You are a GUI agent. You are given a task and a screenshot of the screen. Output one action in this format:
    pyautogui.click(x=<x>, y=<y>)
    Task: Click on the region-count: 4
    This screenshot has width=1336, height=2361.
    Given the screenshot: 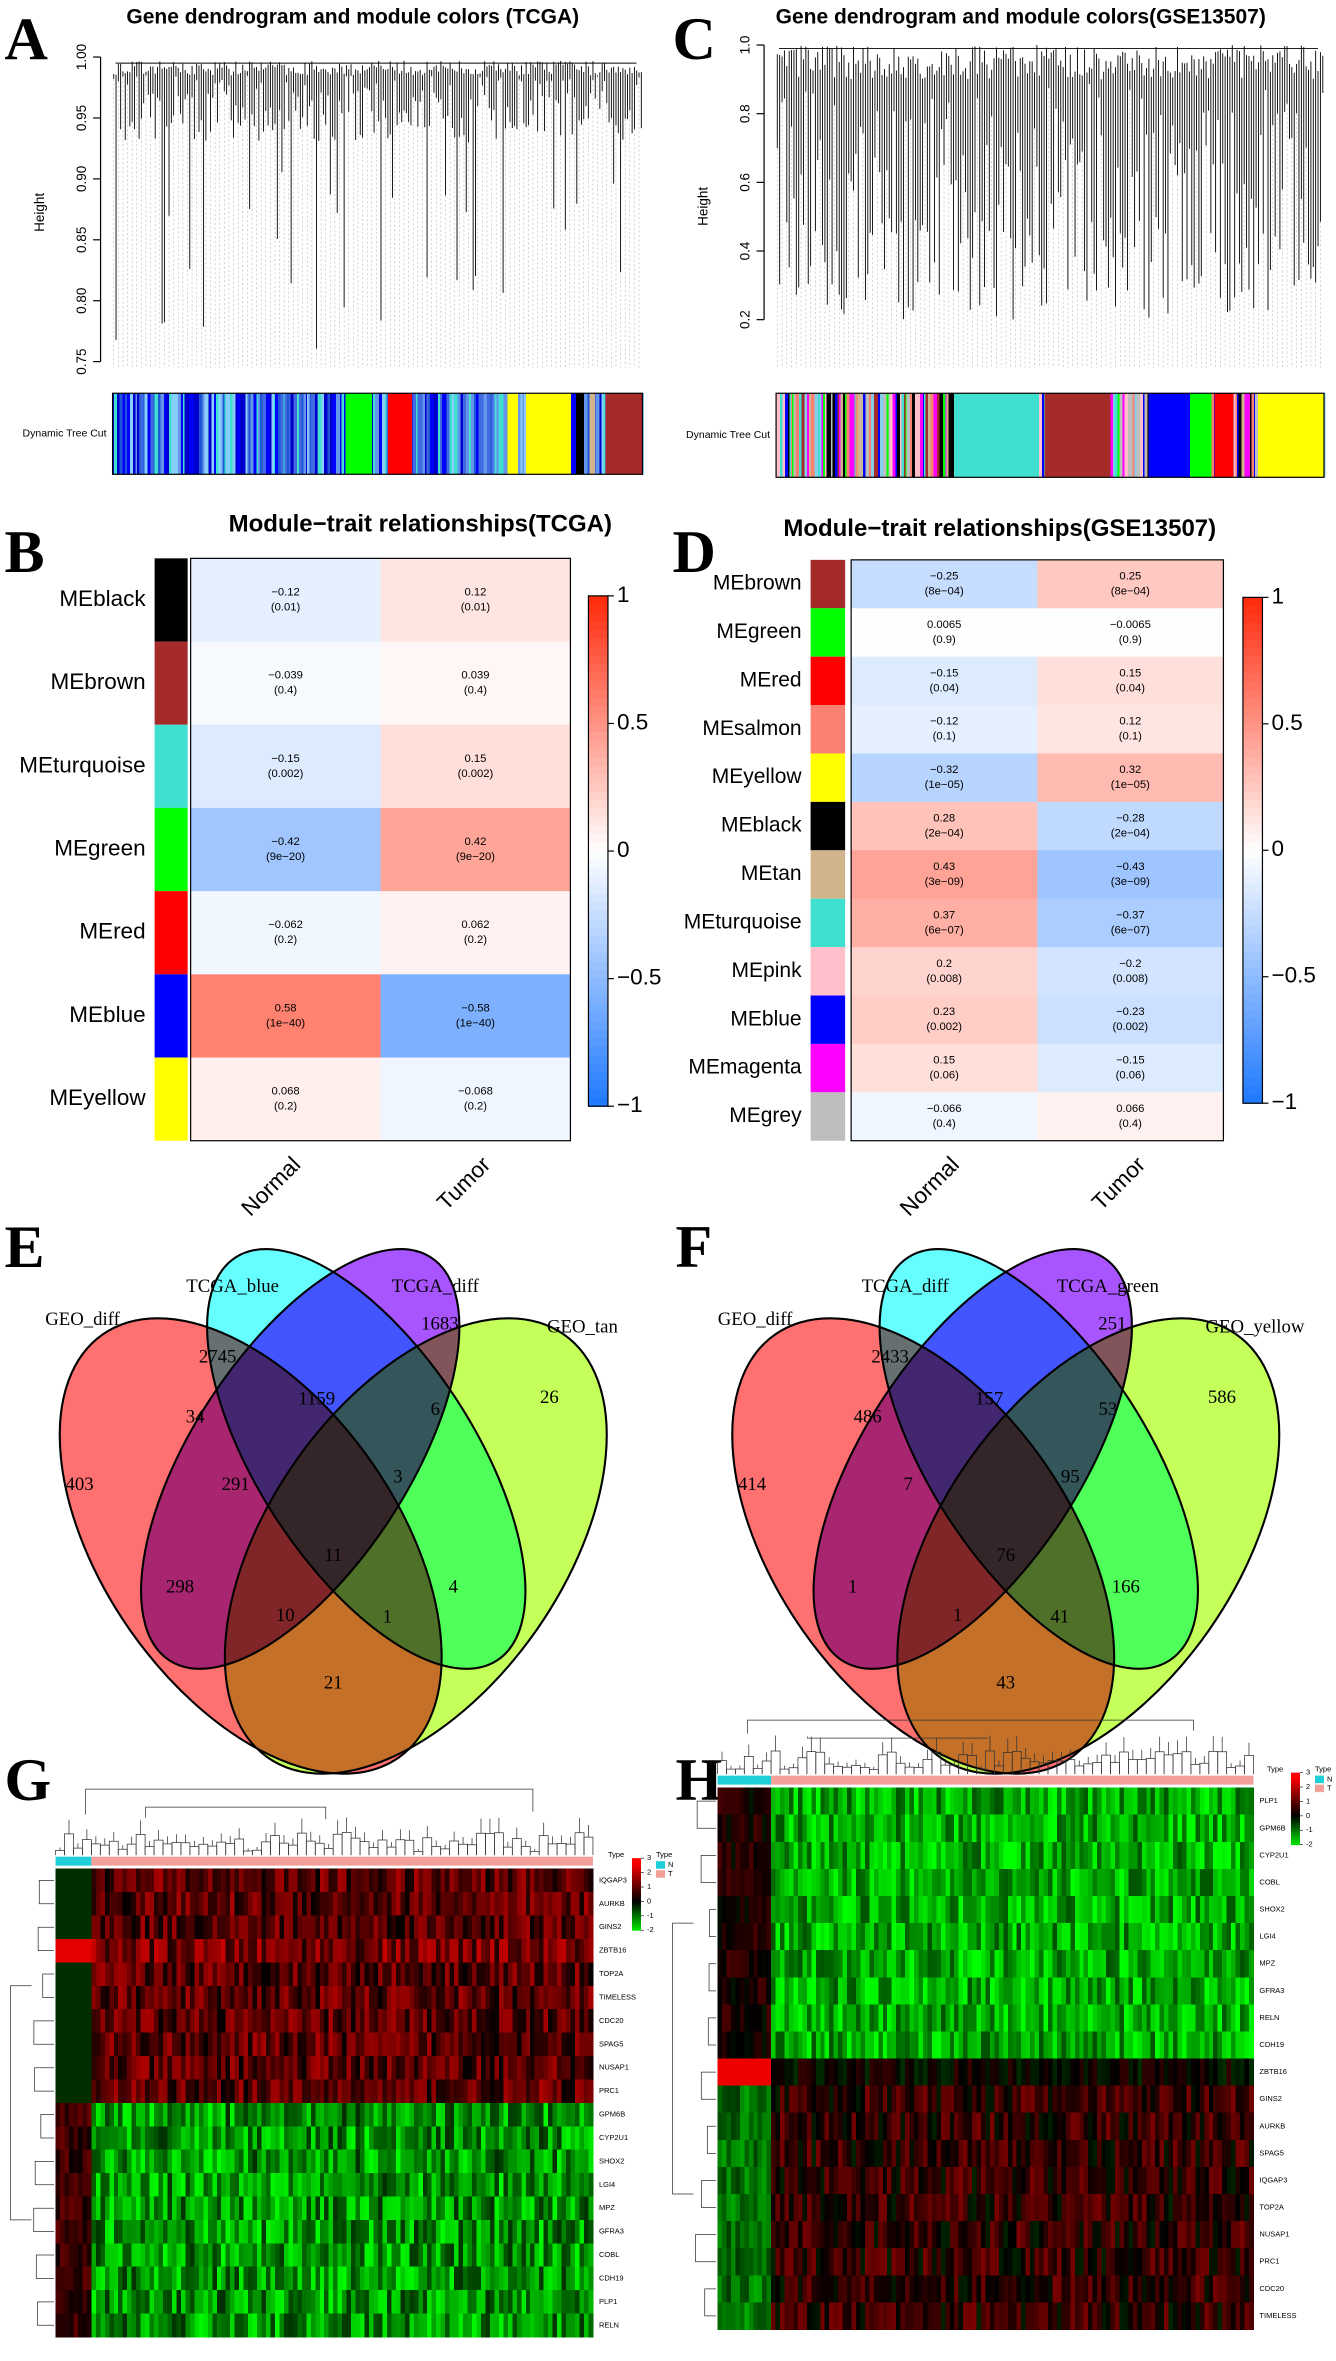 What is the action you would take?
    pyautogui.click(x=454, y=1586)
    